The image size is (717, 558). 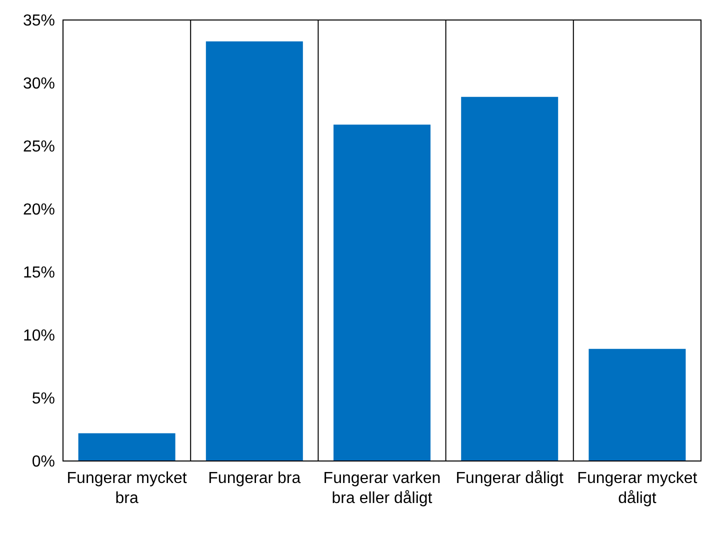 I want to click on x-tick-label: Fungerar dåligt, so click(x=510, y=478).